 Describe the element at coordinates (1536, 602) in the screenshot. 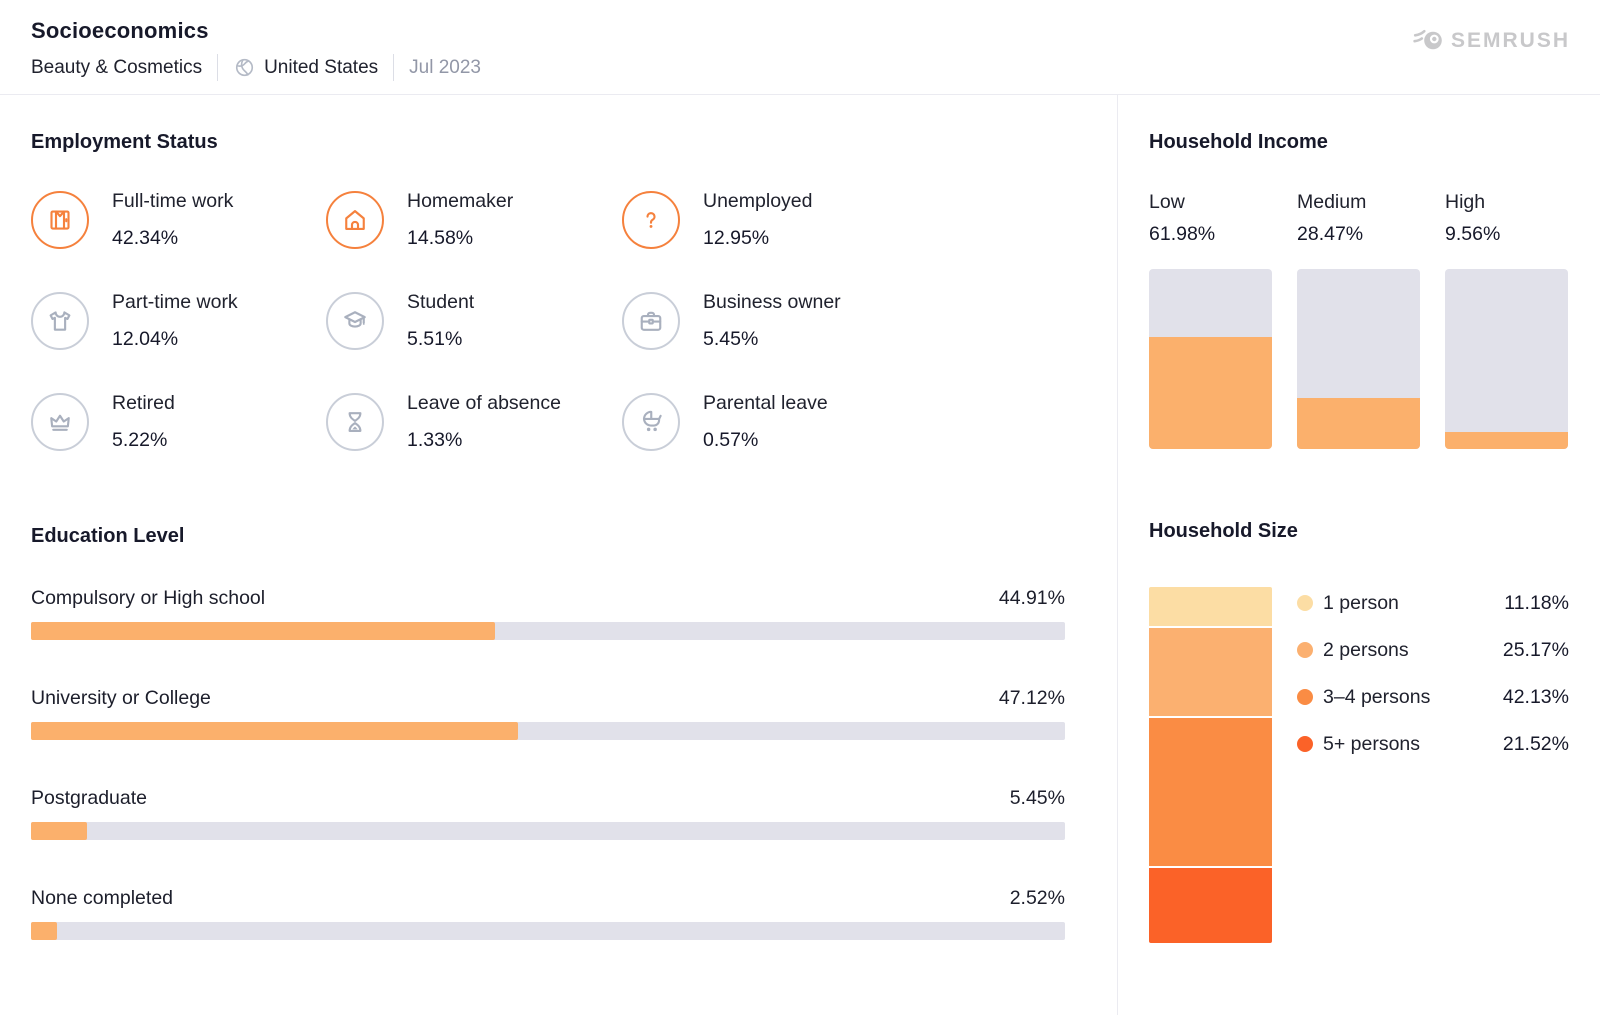

I see `legend-value: 11.18%` at that location.